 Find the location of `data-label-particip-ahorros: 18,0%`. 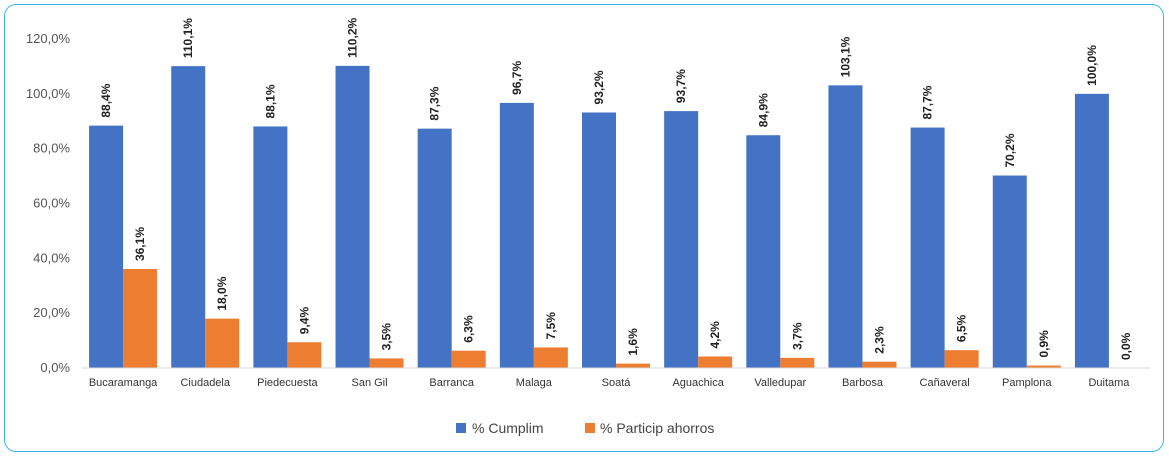

data-label-particip-ahorros: 18,0% is located at coordinates (222, 293).